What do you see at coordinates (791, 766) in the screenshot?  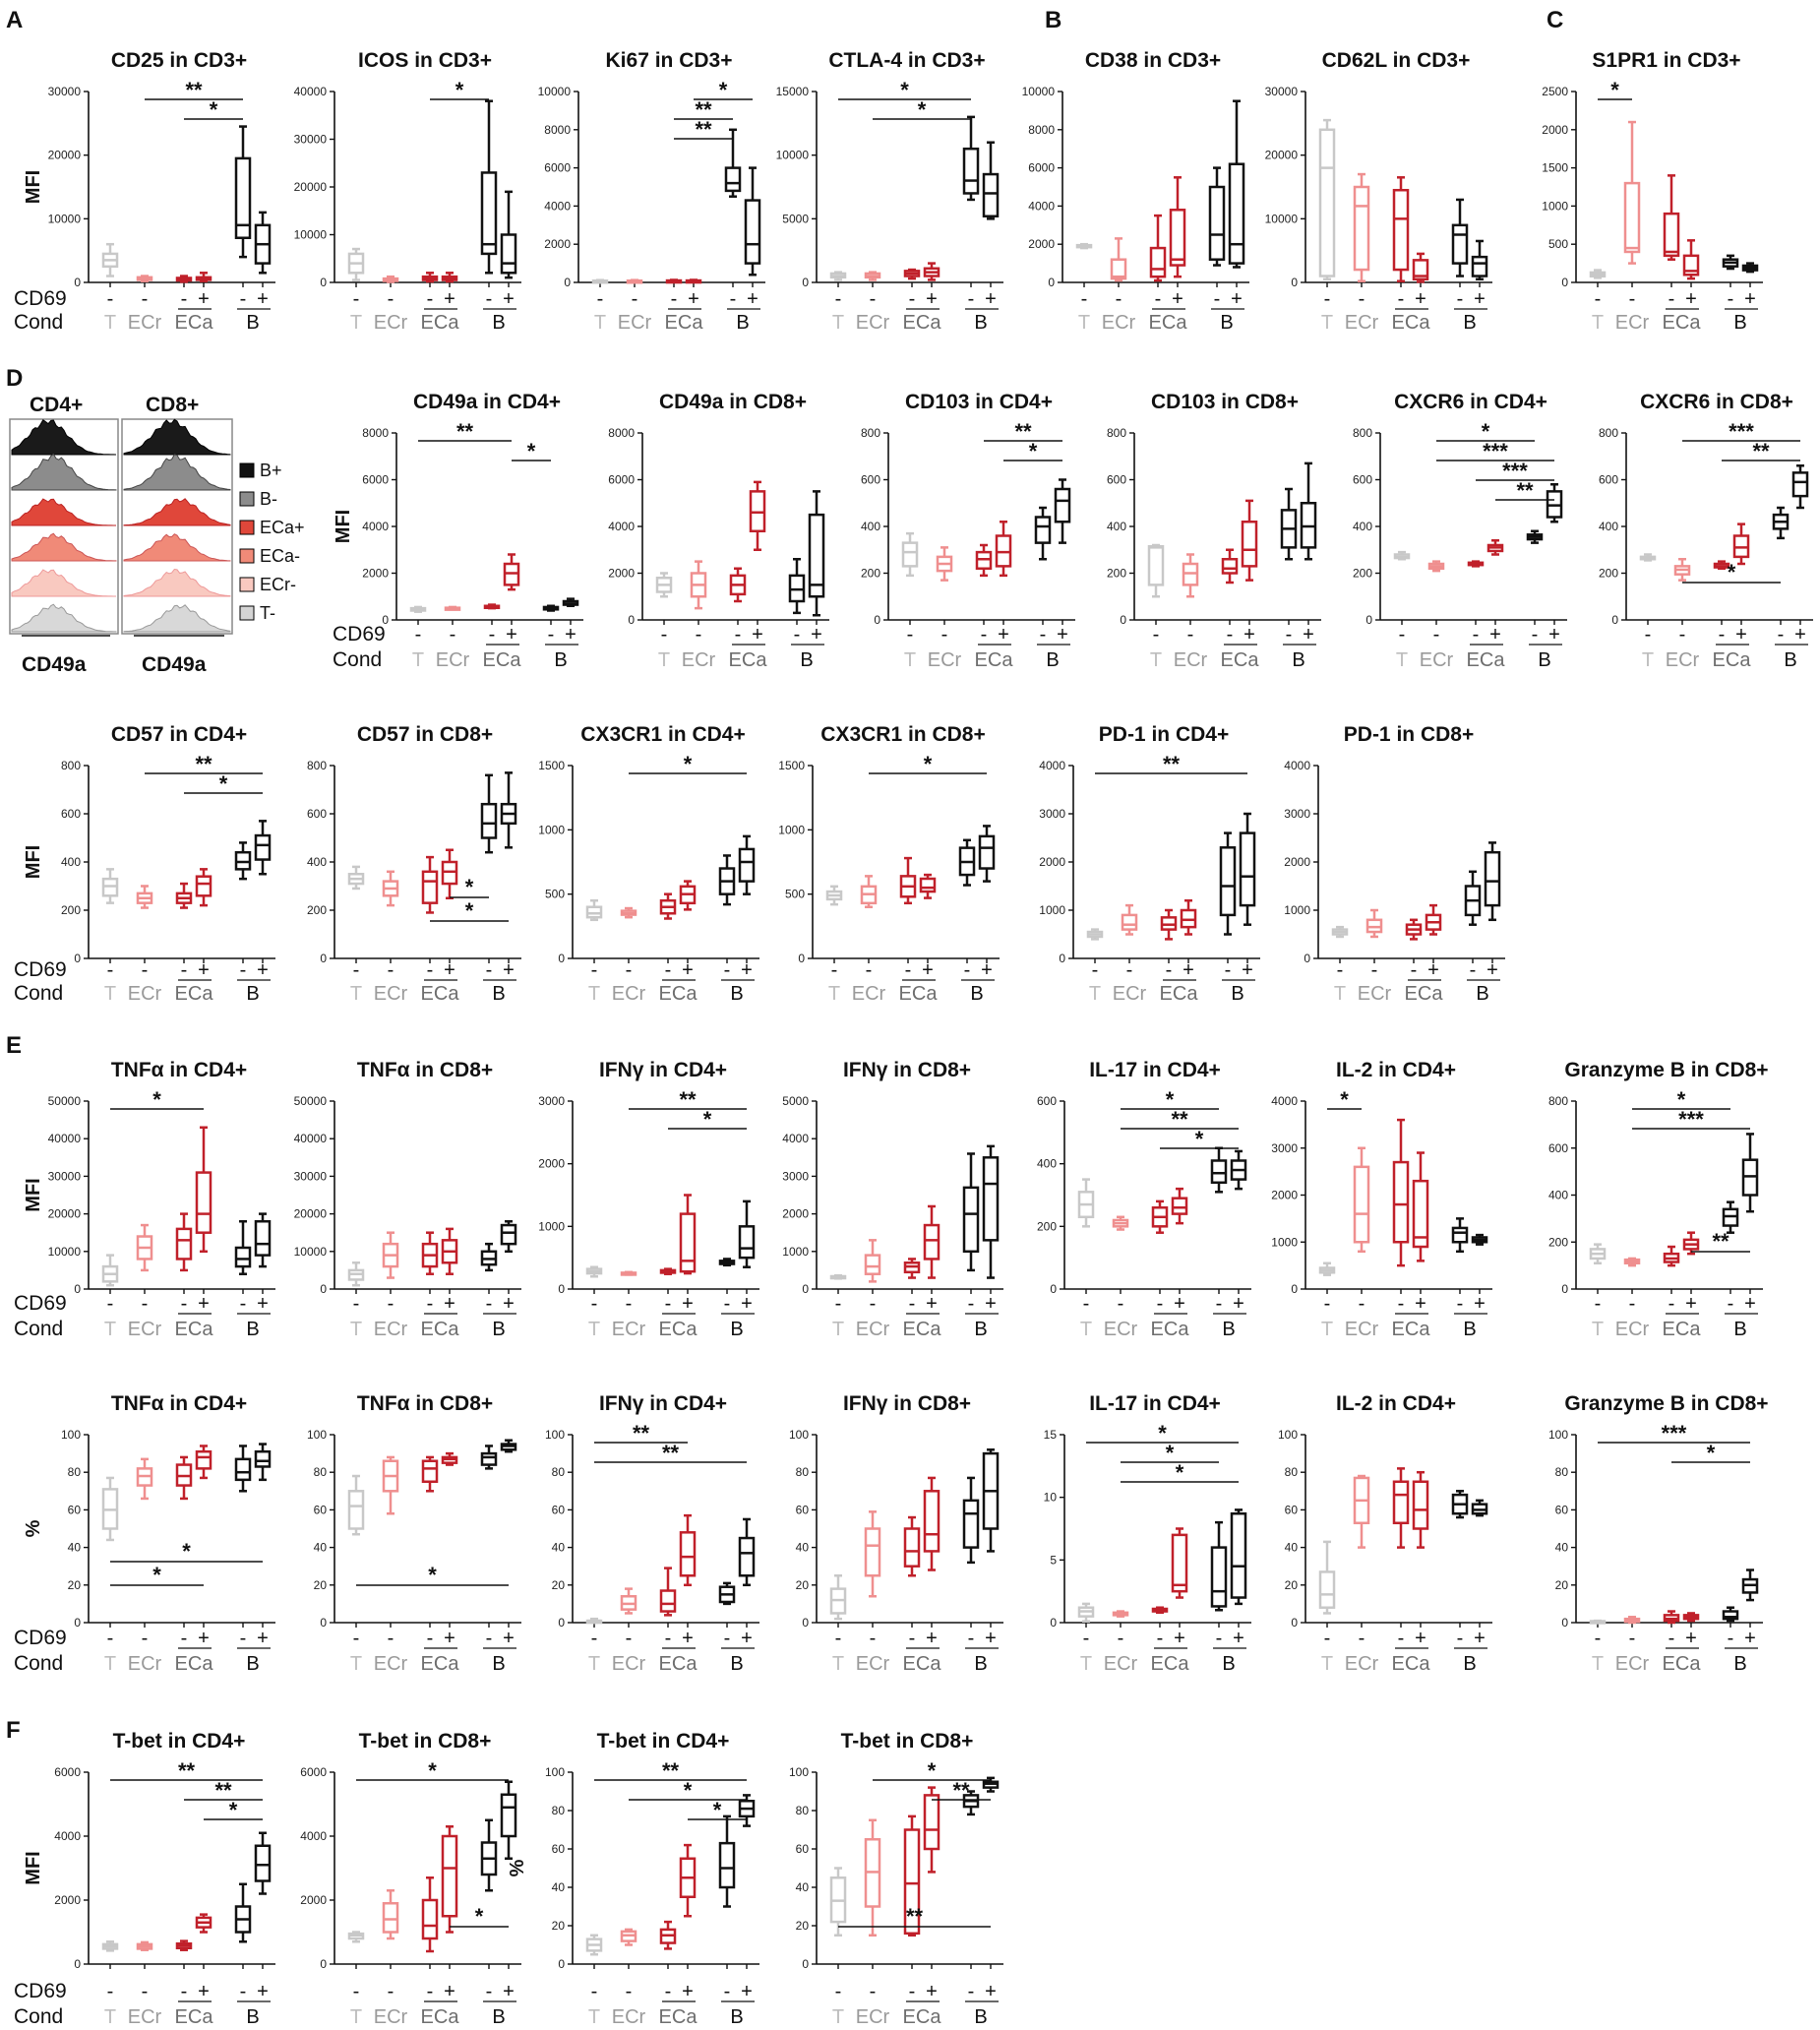 I see `y-tick-label: 1500` at bounding box center [791, 766].